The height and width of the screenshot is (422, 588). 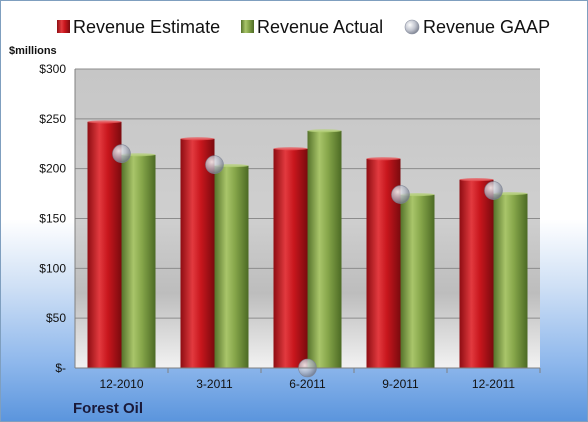 What do you see at coordinates (60, 368) in the screenshot?
I see `y-tick-label: $-` at bounding box center [60, 368].